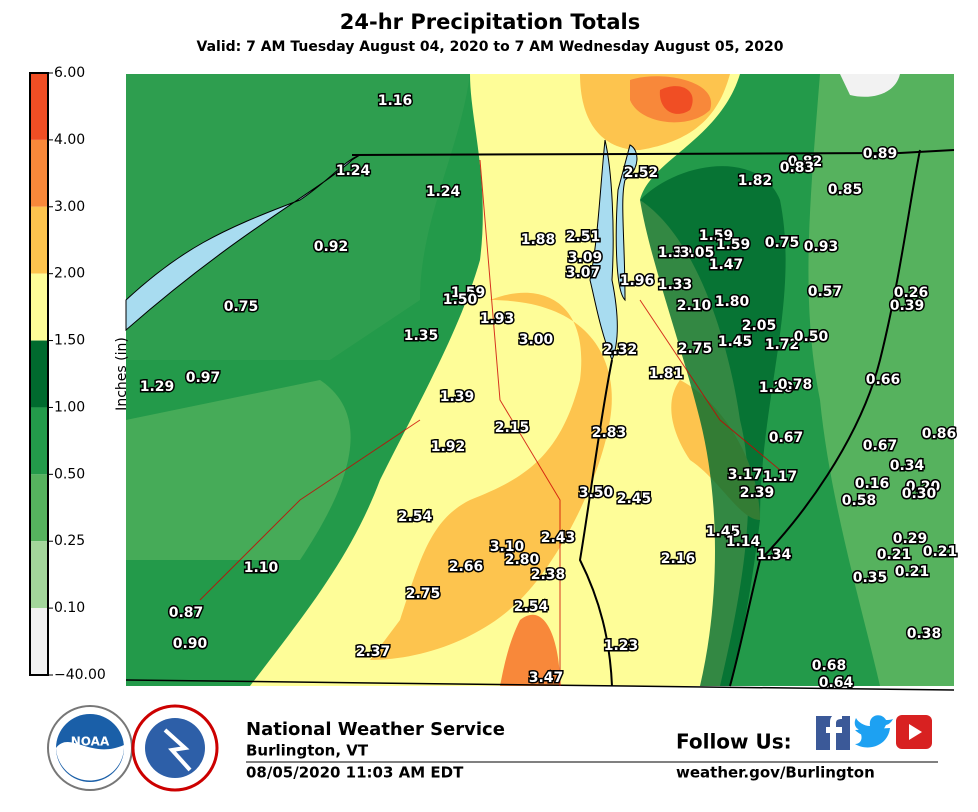 This screenshot has width=978, height=812. Describe the element at coordinates (90, 742) in the screenshot. I see `noaa-logo-text: NOAA` at that location.